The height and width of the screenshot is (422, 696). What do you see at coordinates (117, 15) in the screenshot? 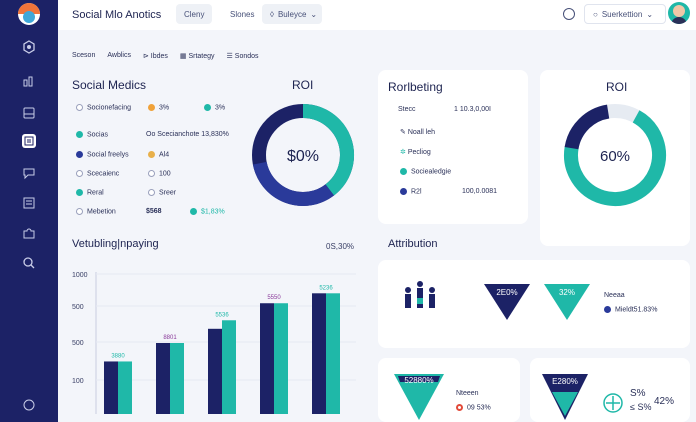
I see `app-title: Social Mlo Anotics` at bounding box center [117, 15].